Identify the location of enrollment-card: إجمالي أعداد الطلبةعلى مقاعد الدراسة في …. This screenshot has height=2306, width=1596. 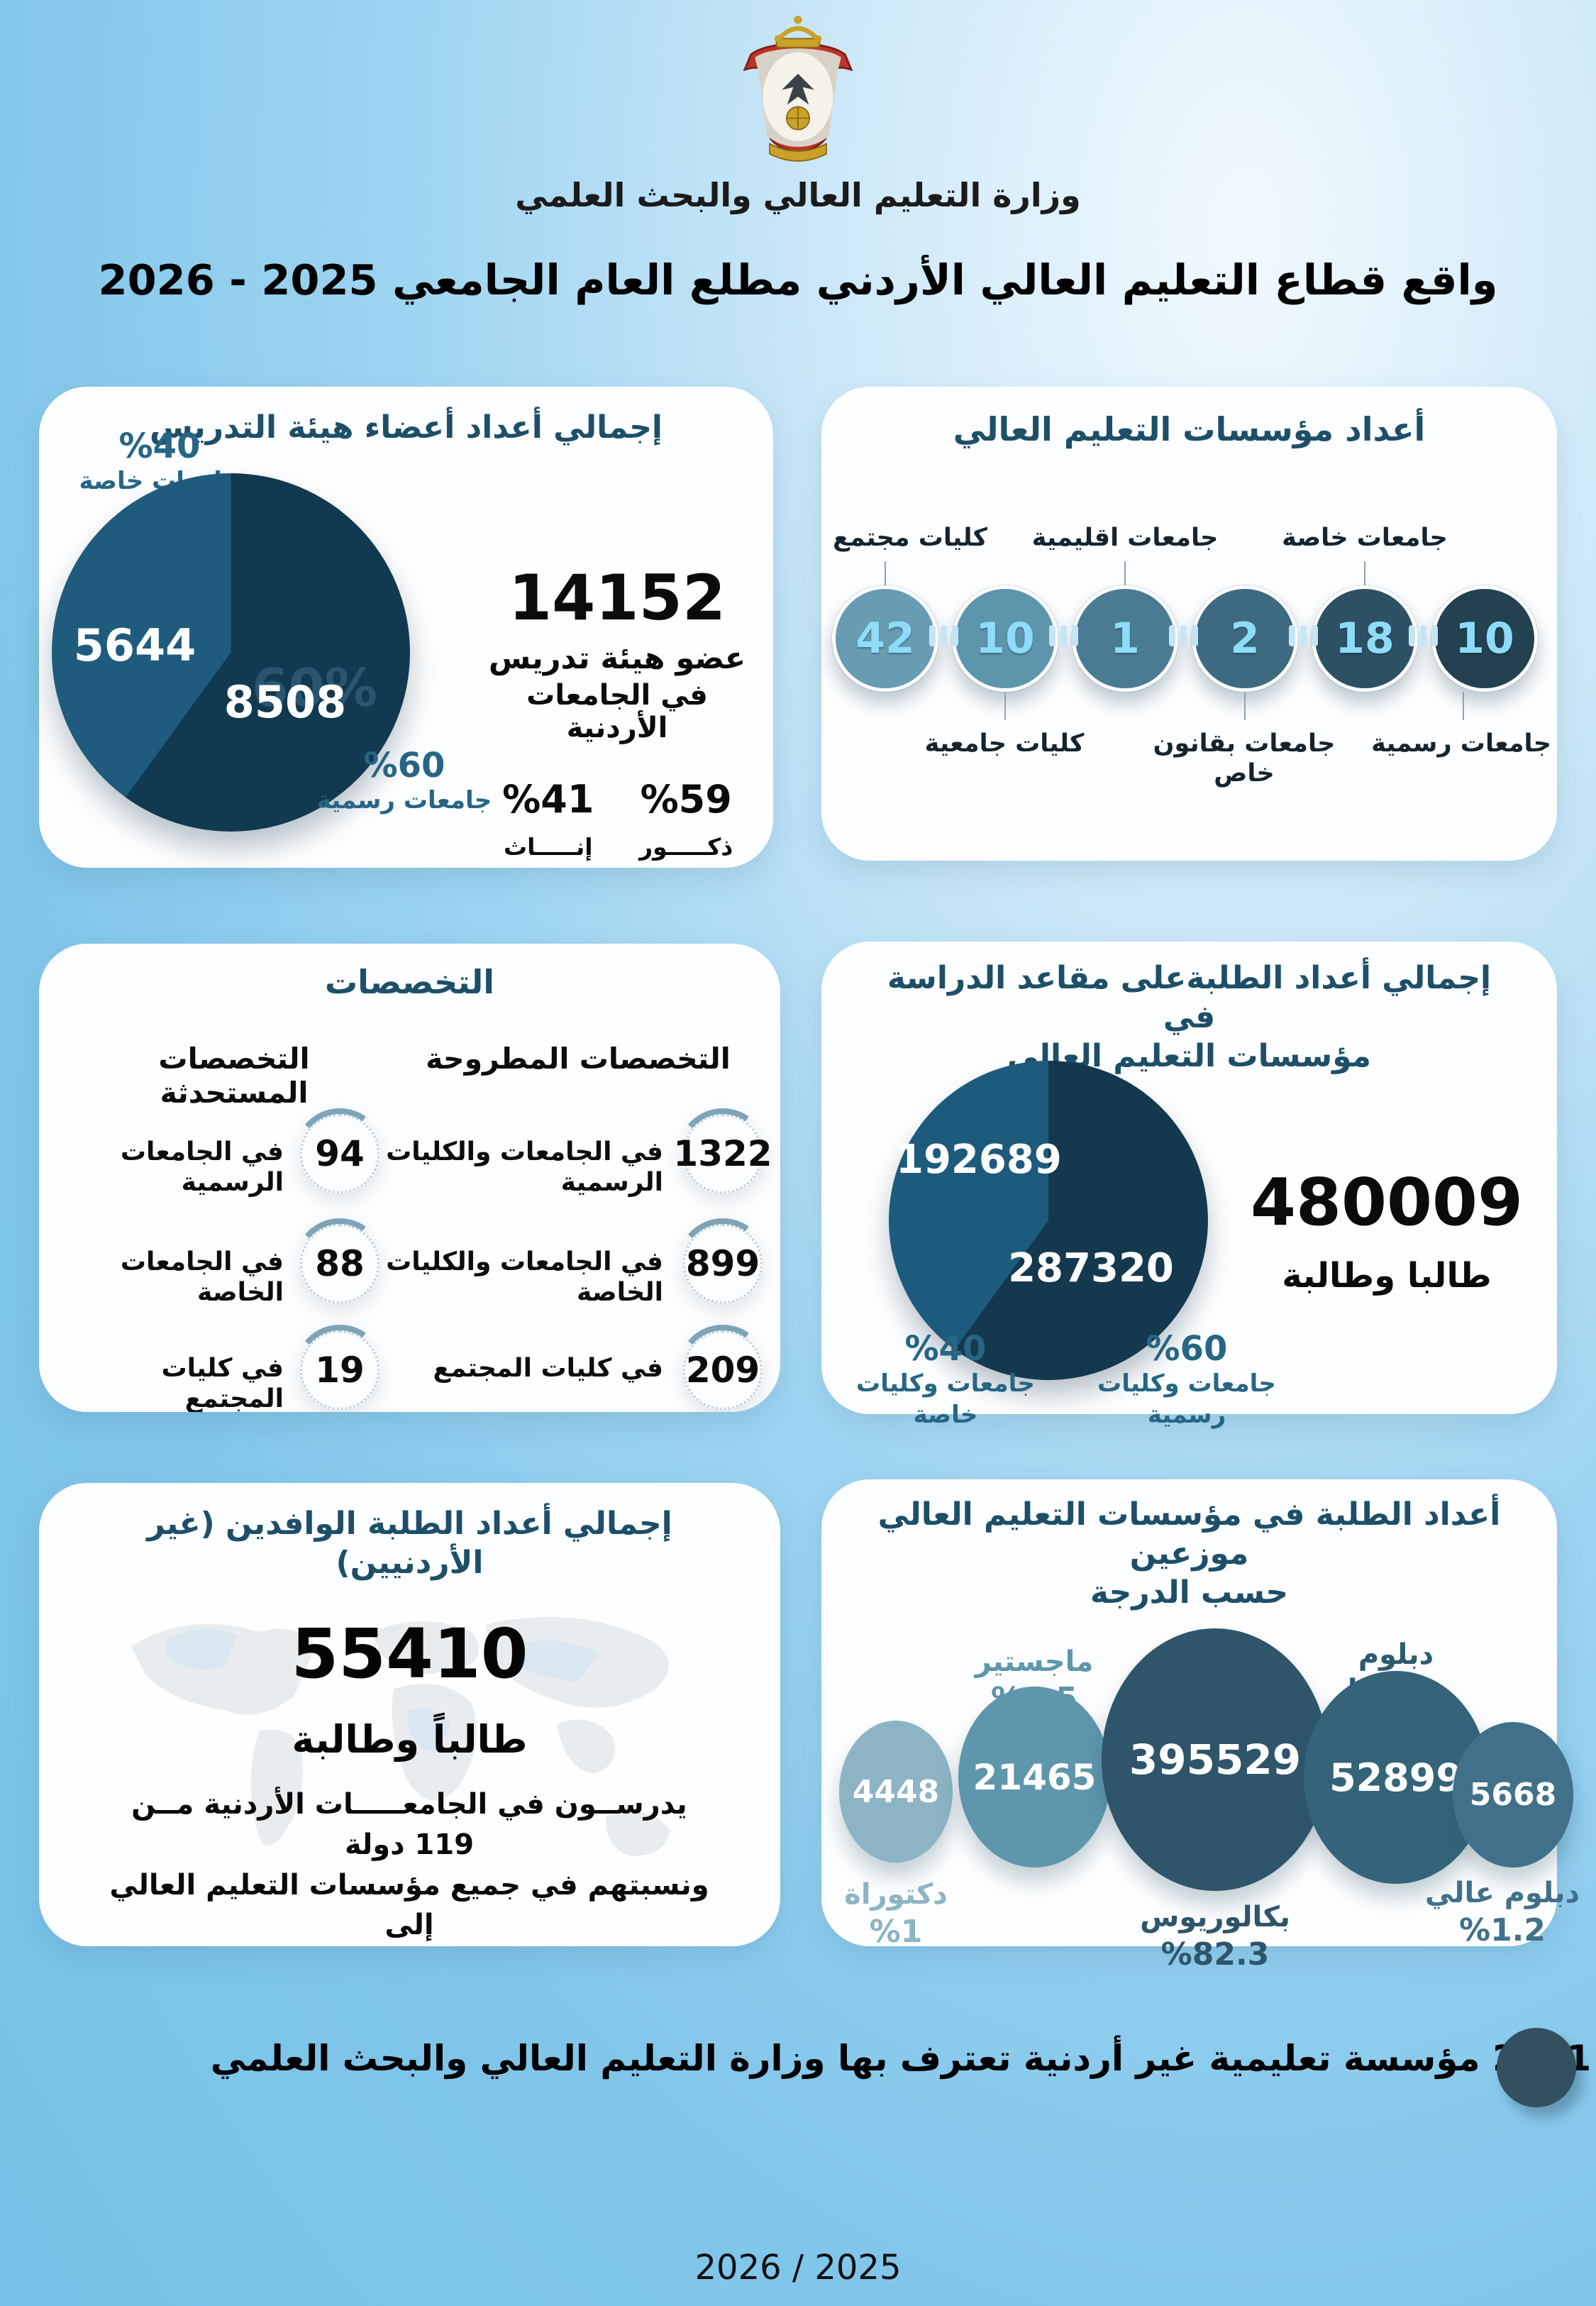
(1189, 1185).